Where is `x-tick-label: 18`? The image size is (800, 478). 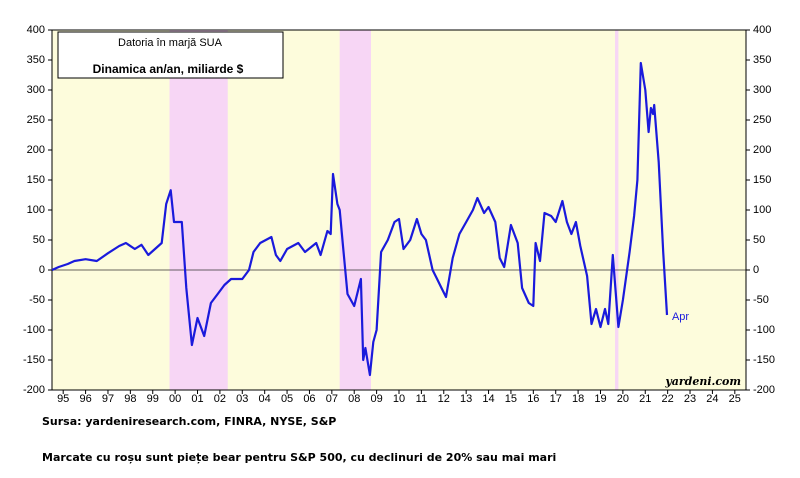 x-tick-label: 18 is located at coordinates (578, 399).